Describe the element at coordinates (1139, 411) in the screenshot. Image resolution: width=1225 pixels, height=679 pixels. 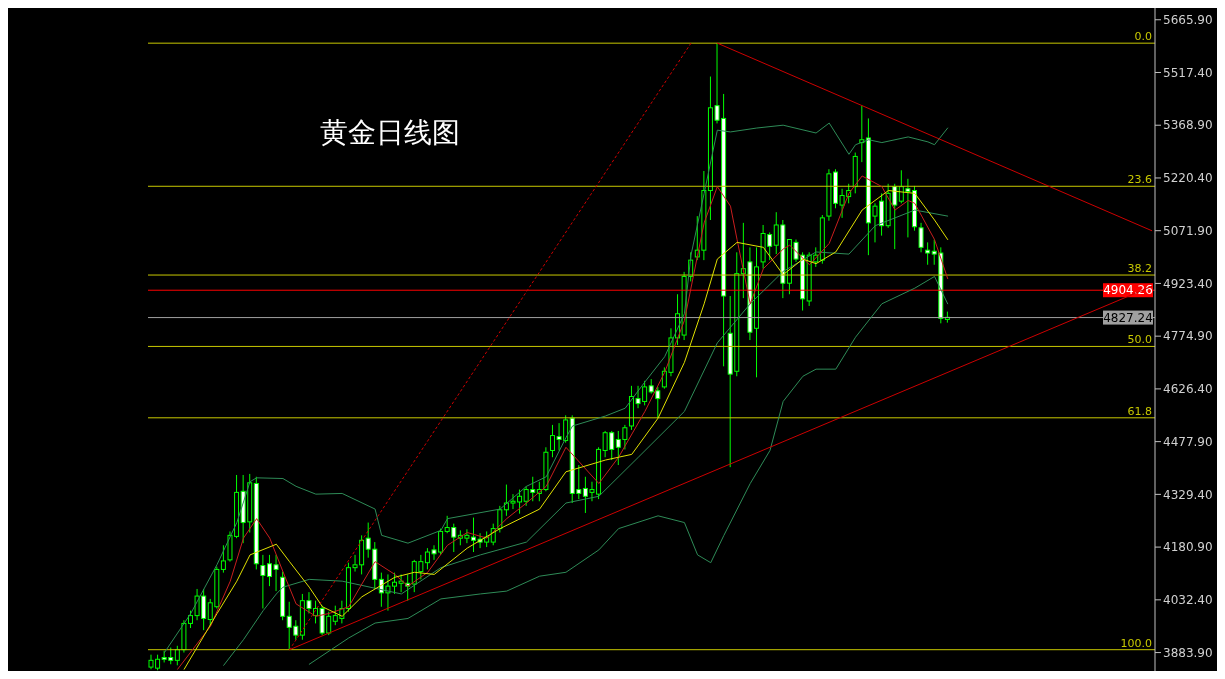
I see `annotation: 61.8` at that location.